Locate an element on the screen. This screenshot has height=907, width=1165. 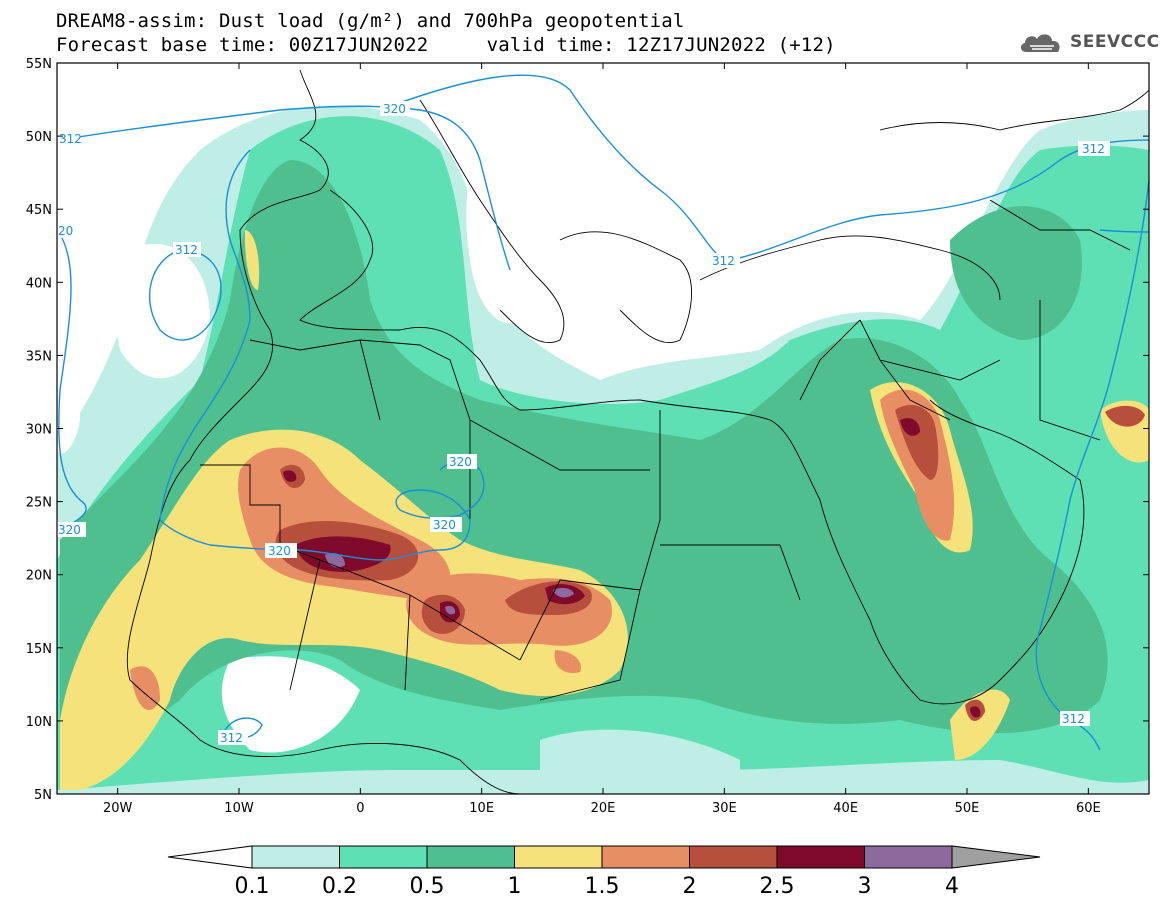
lon-tick-label: 60E is located at coordinates (1088, 808).